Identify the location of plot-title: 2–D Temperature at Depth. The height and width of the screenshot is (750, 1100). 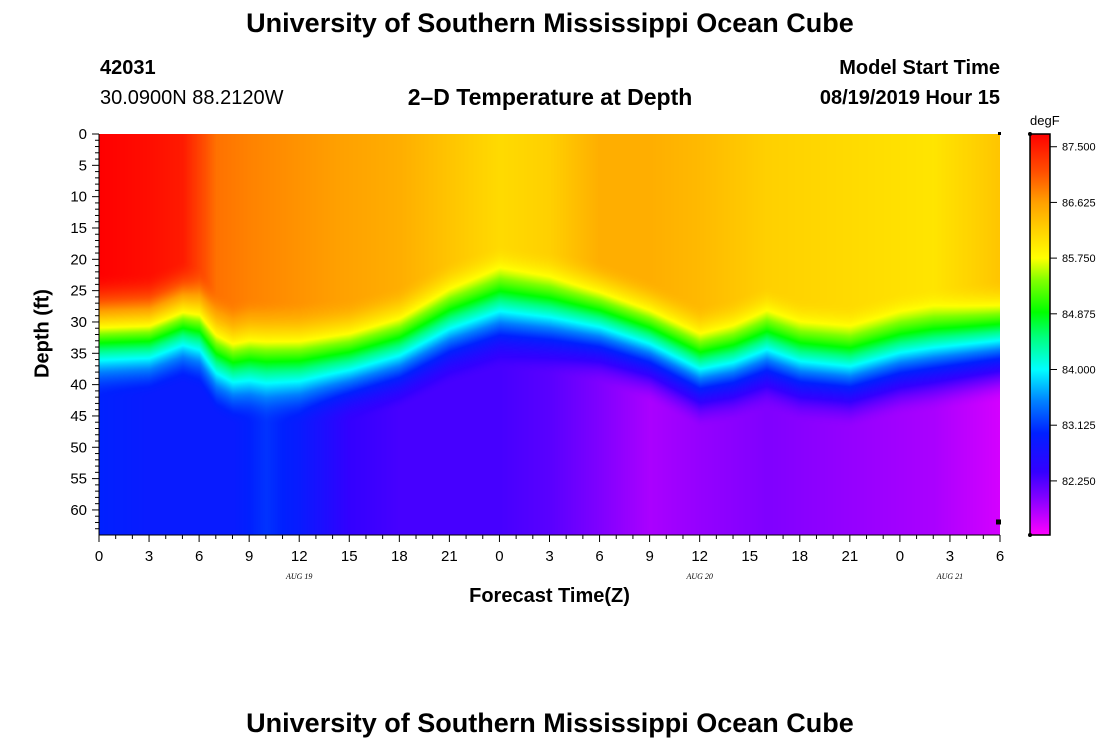
(550, 97).